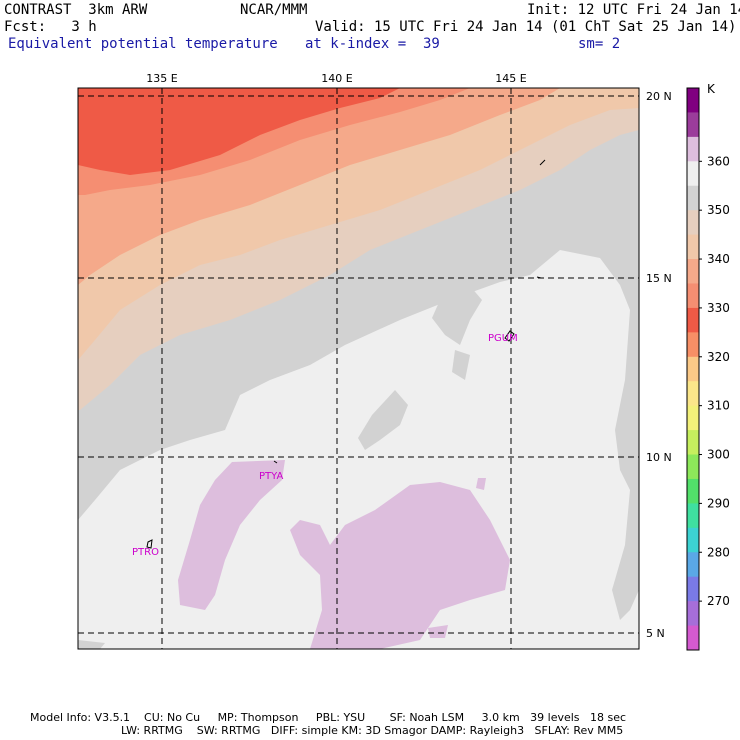  What do you see at coordinates (718, 357) in the screenshot?
I see `colorbar-label: 320` at bounding box center [718, 357].